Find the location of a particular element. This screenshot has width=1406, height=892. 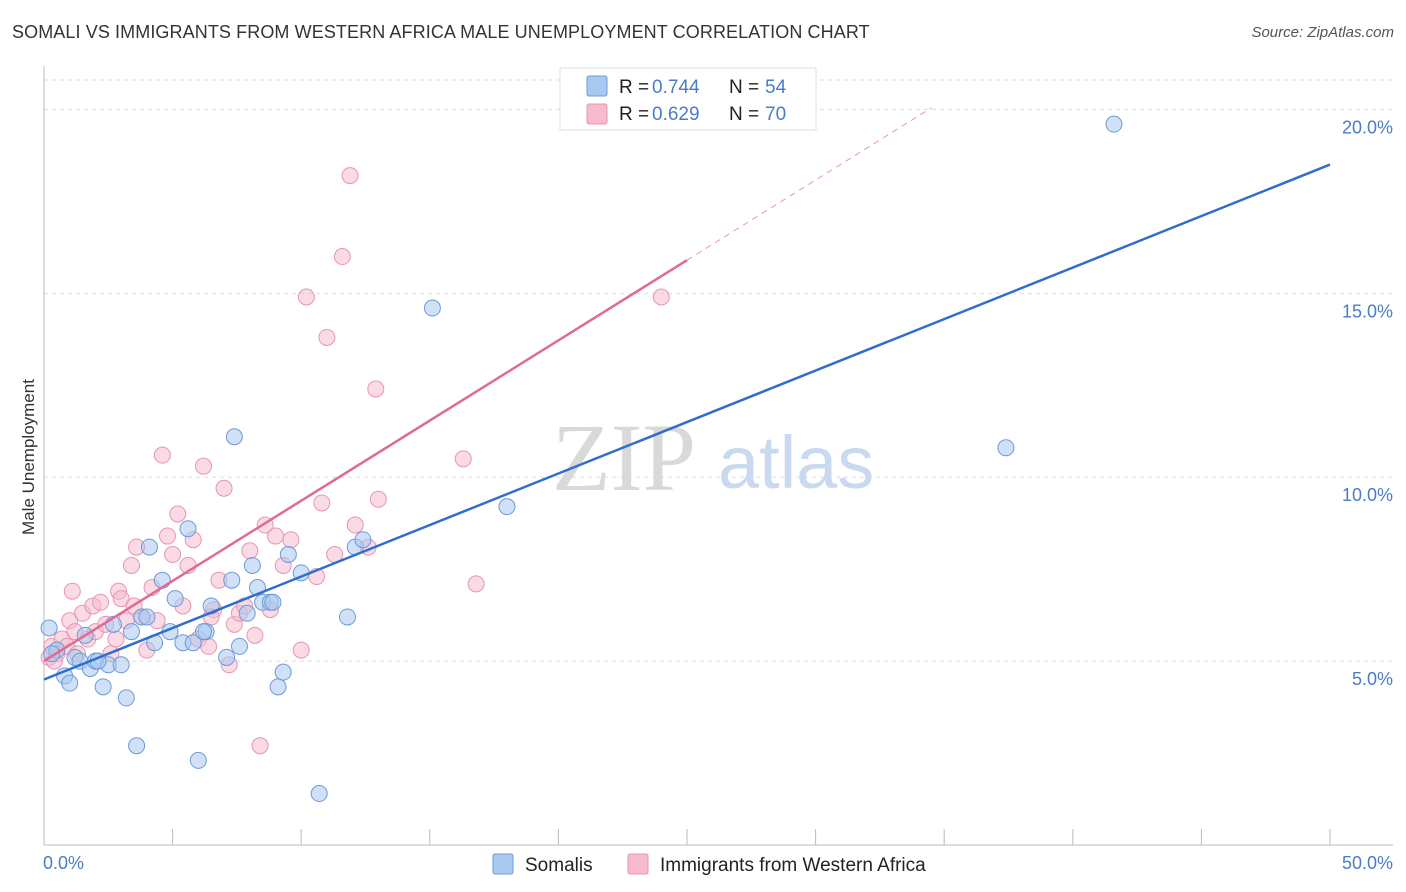

y-tick-label-2: 15.0% is located at coordinates (1367, 311).